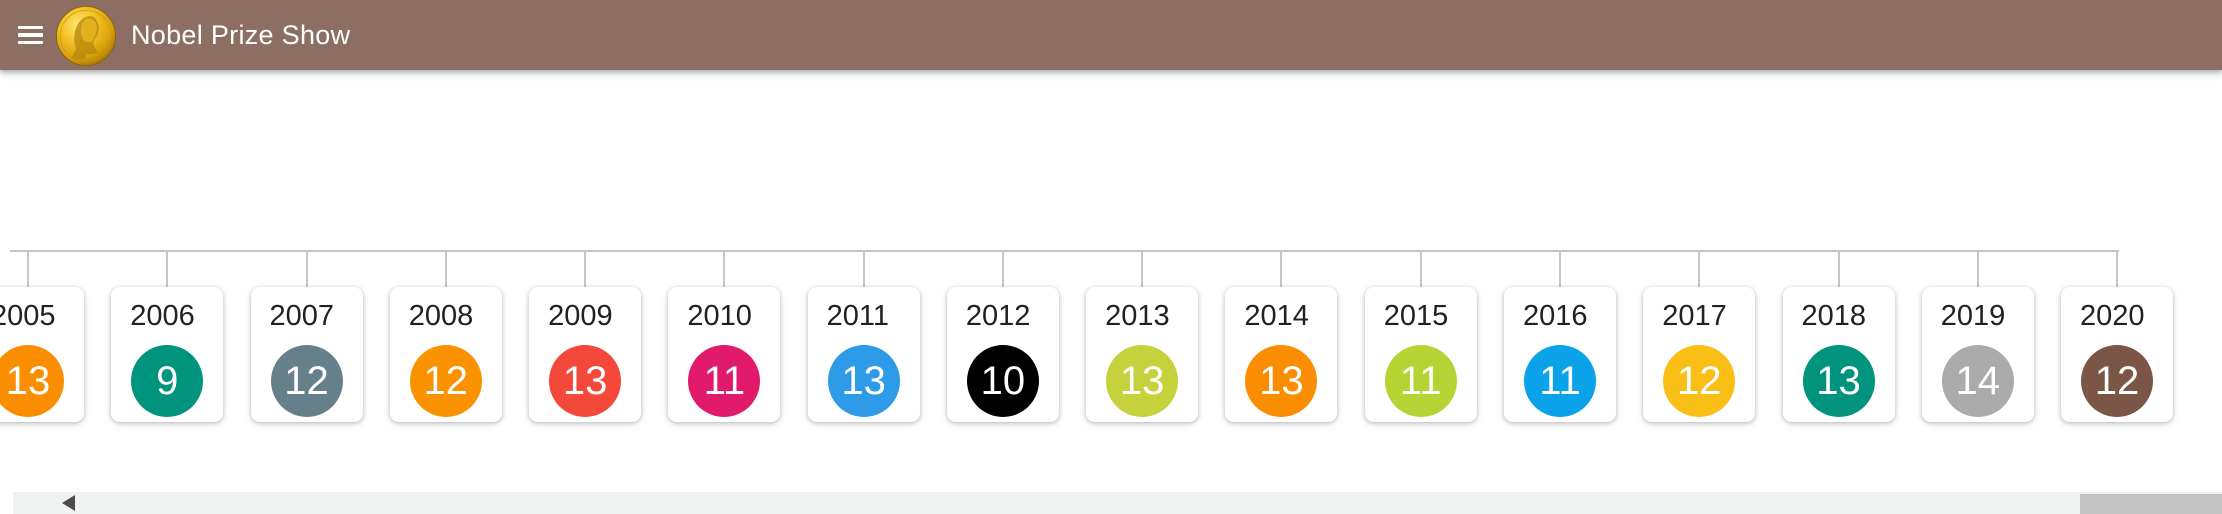 The height and width of the screenshot is (514, 2222). Describe the element at coordinates (580, 316) in the screenshot. I see `year-label: 2009` at that location.